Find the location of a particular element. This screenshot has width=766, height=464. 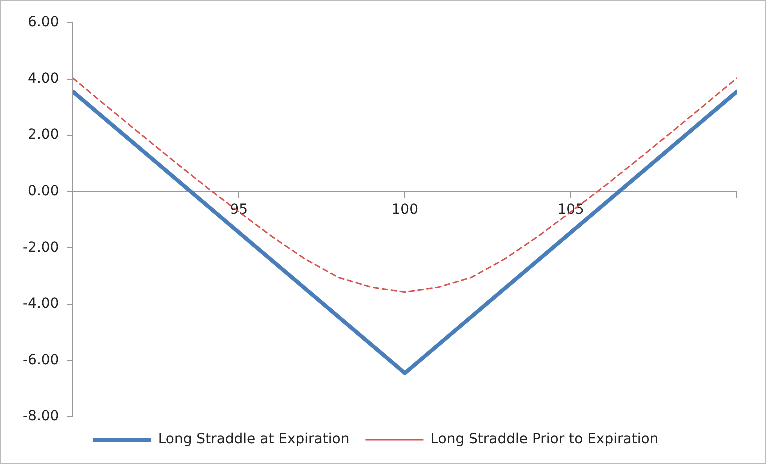

legend-label: Long Straddle at Expiration is located at coordinates (254, 440).